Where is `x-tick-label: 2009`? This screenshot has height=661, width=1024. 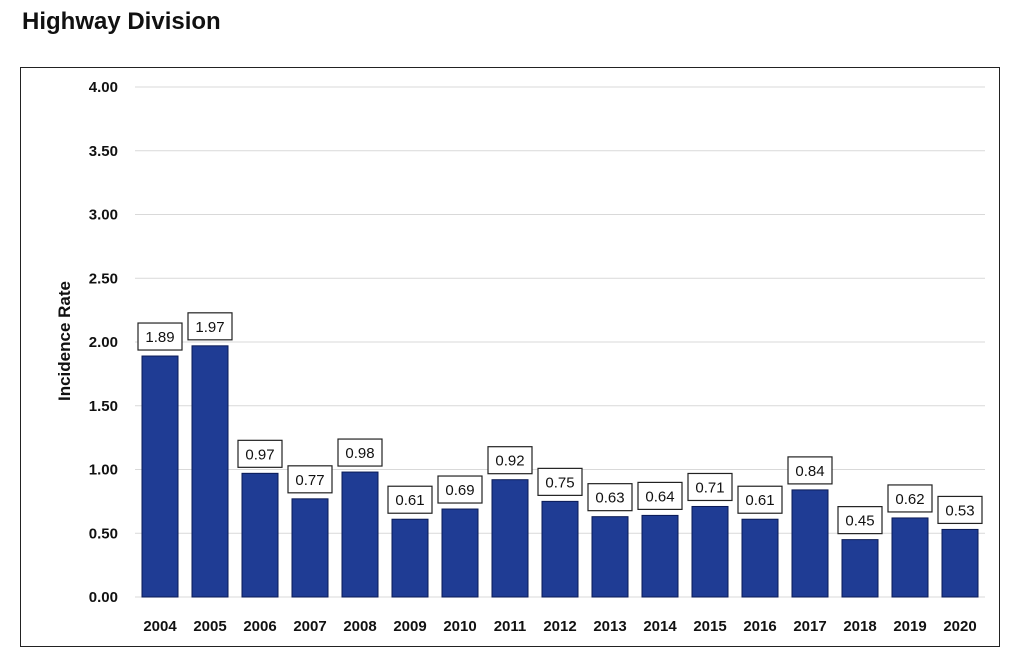 x-tick-label: 2009 is located at coordinates (409, 626).